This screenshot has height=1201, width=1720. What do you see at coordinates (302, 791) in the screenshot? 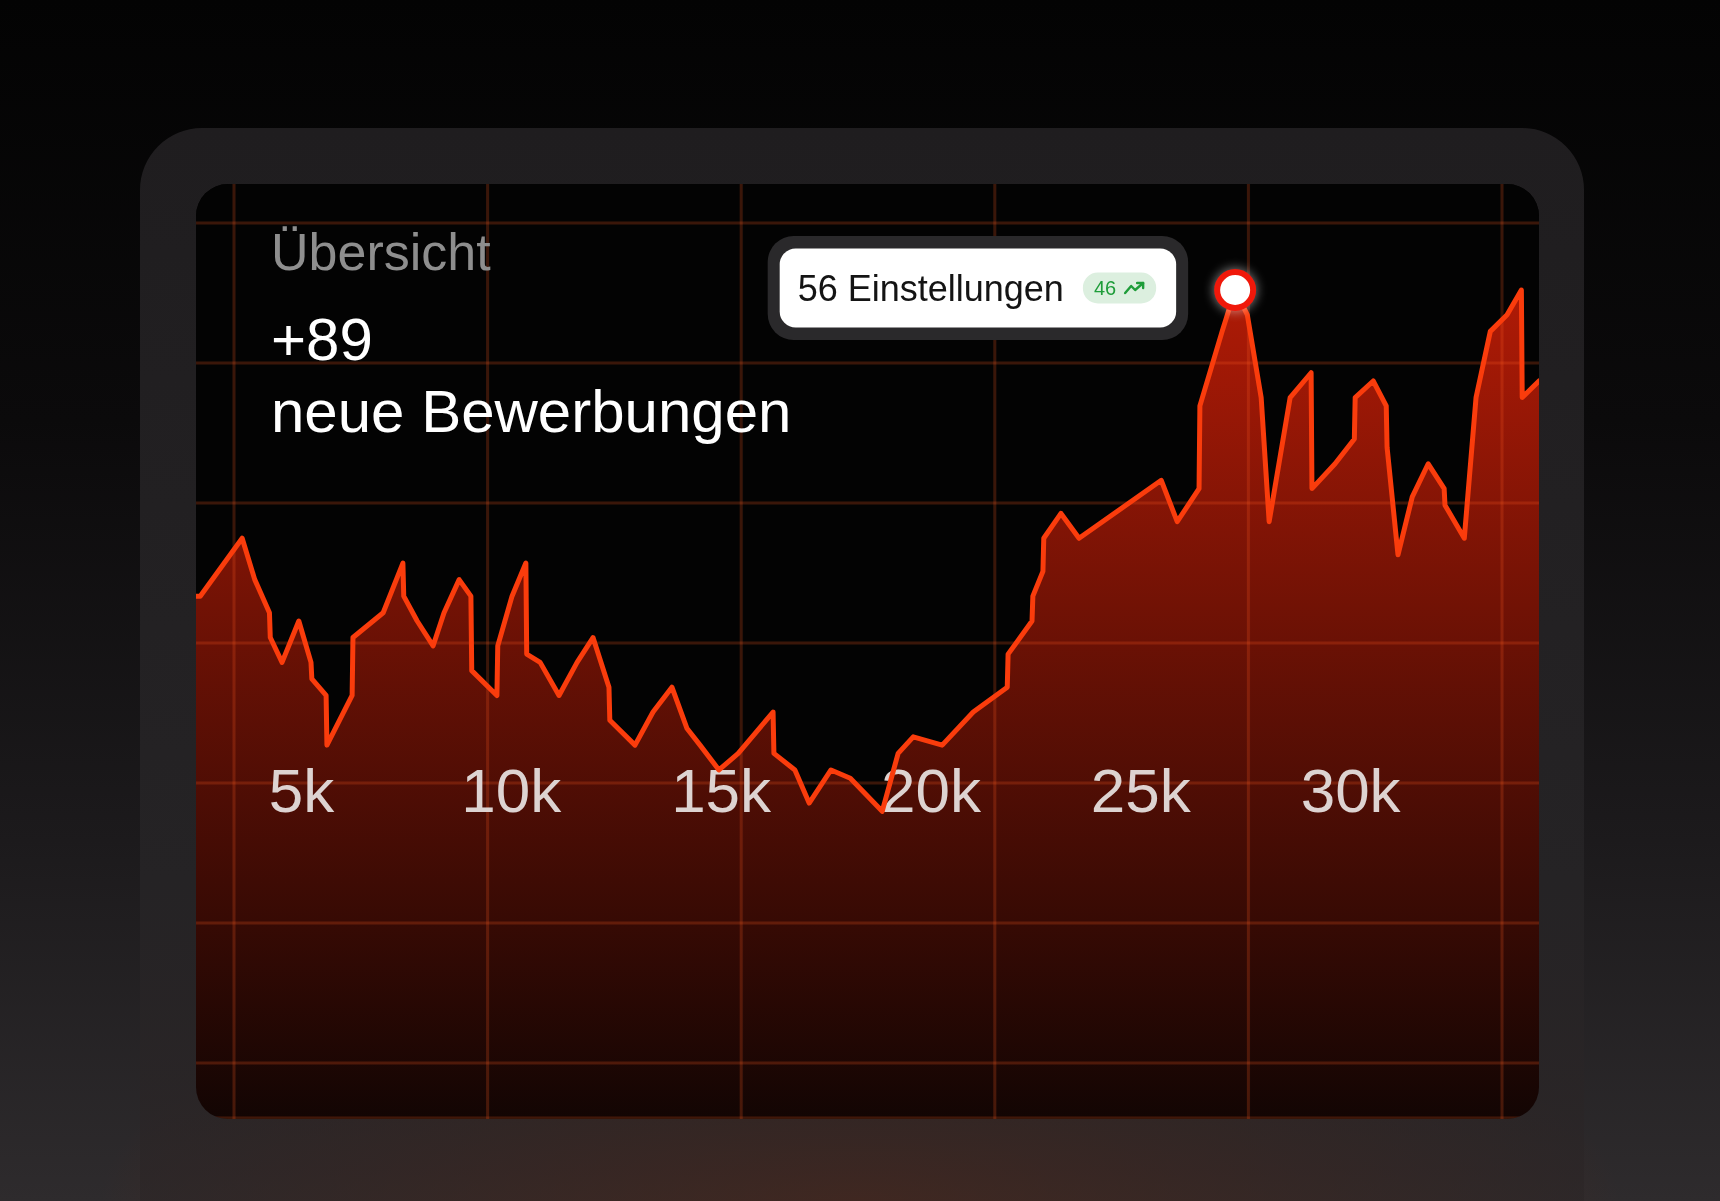
I see `x-tick-label: 5k` at bounding box center [302, 791].